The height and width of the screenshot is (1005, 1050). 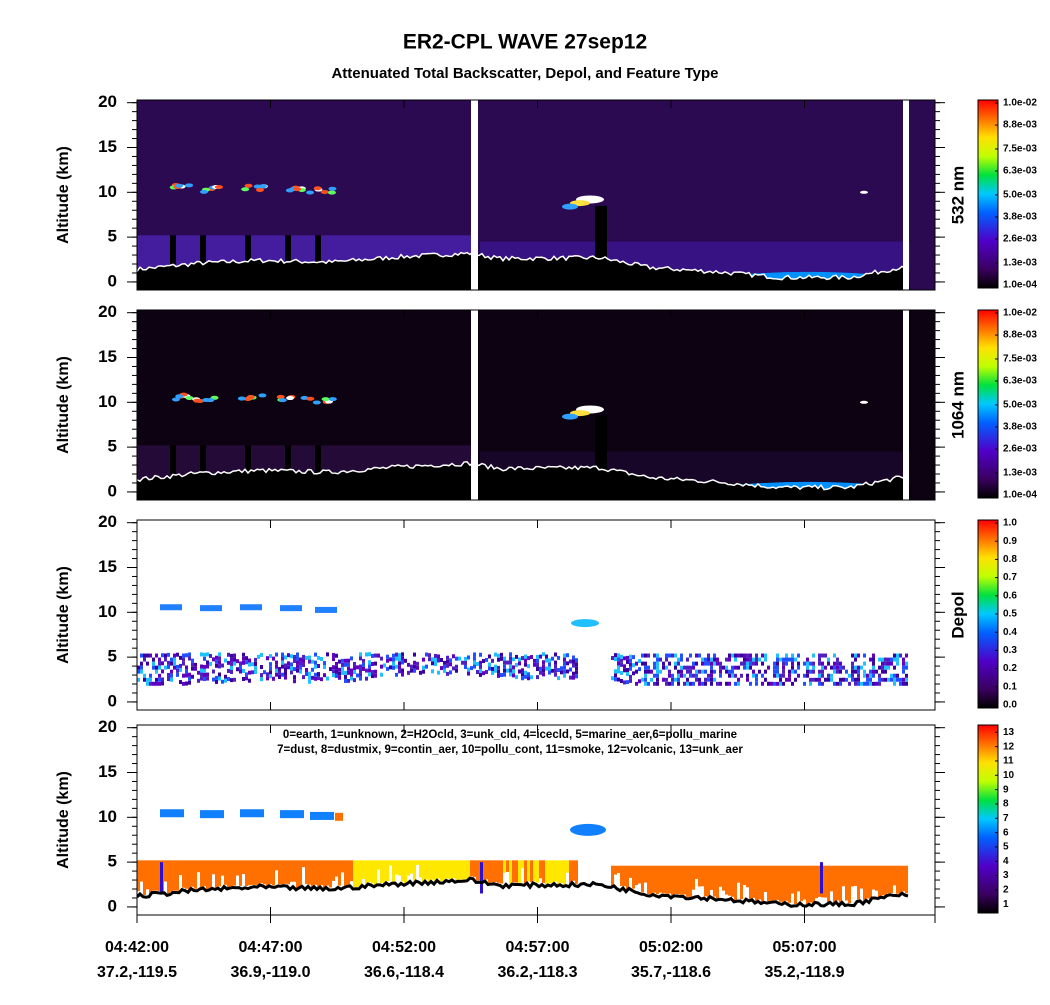 What do you see at coordinates (1006, 832) in the screenshot?
I see `colorbar-tick-label: 6` at bounding box center [1006, 832].